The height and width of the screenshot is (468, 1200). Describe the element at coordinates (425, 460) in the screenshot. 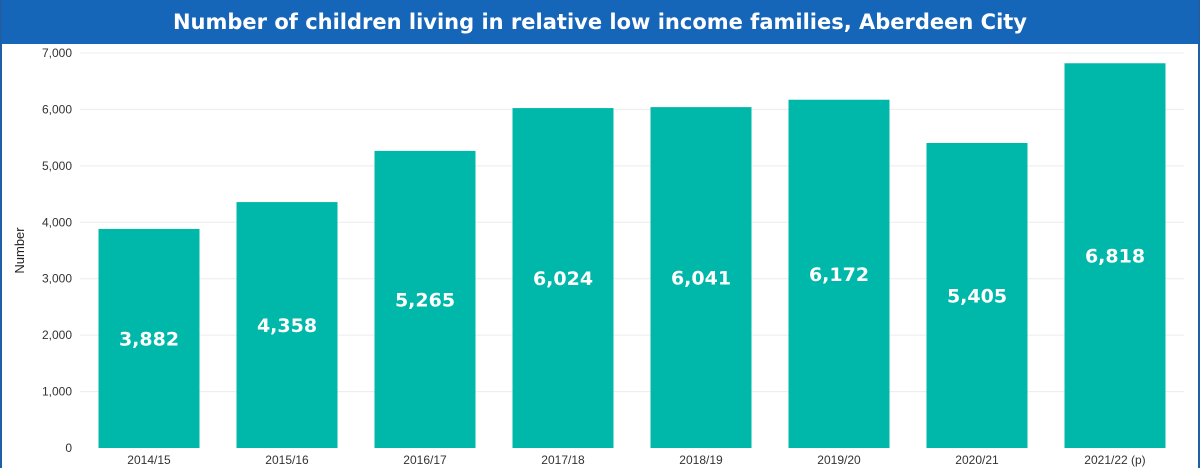

I see `x-tick-label: 2016/17` at that location.